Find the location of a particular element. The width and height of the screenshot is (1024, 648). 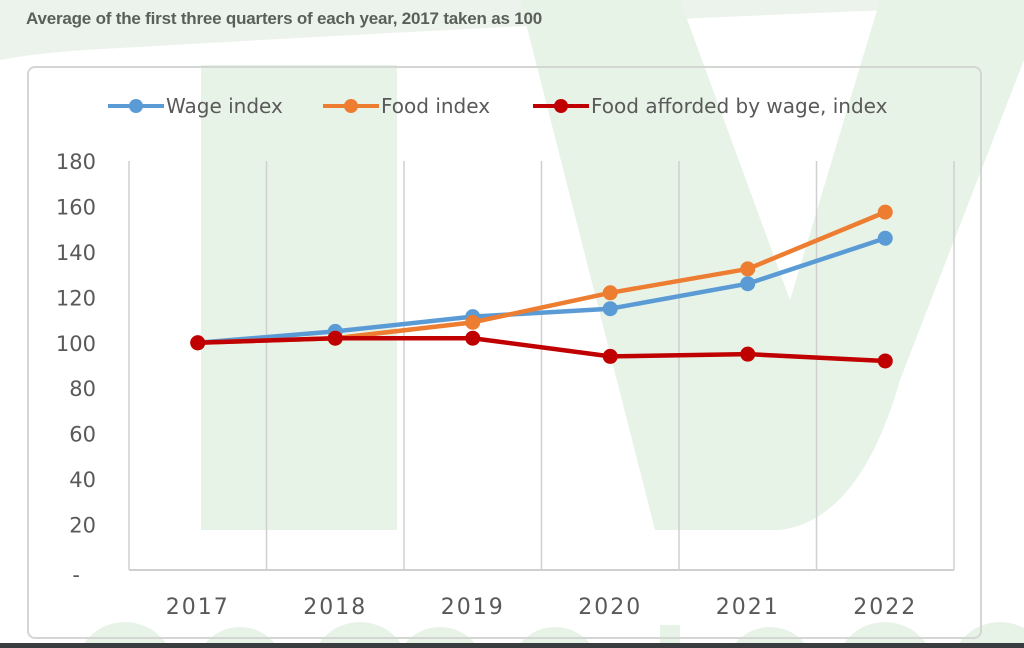

legend-label: Food index is located at coordinates (435, 106).